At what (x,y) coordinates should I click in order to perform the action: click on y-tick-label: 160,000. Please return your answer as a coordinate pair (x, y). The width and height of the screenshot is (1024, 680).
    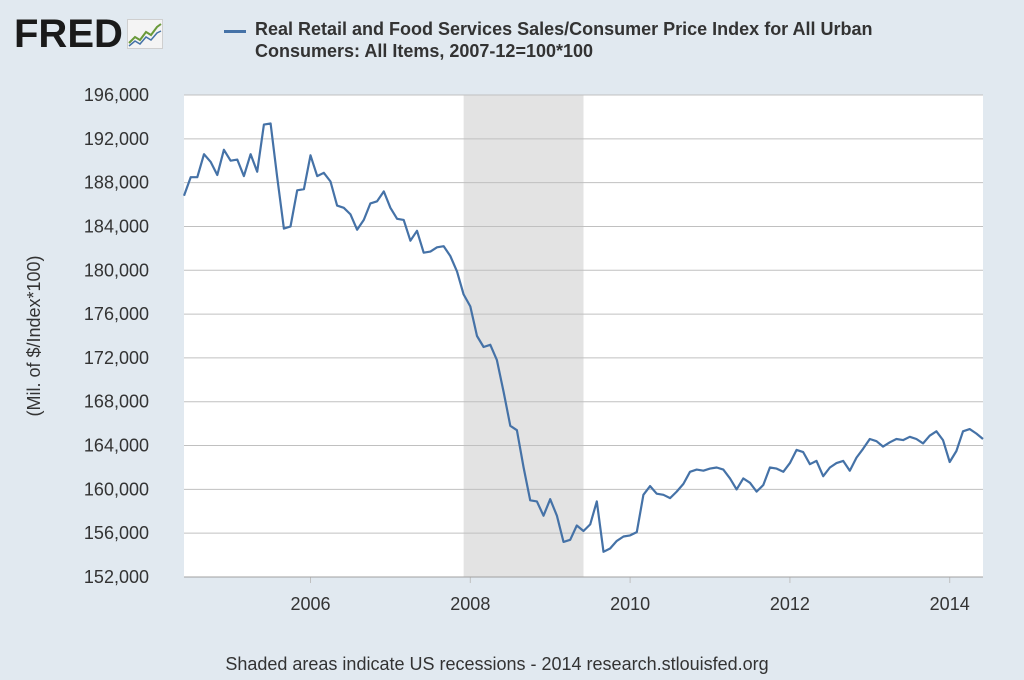
    Looking at the image, I should click on (116, 489).